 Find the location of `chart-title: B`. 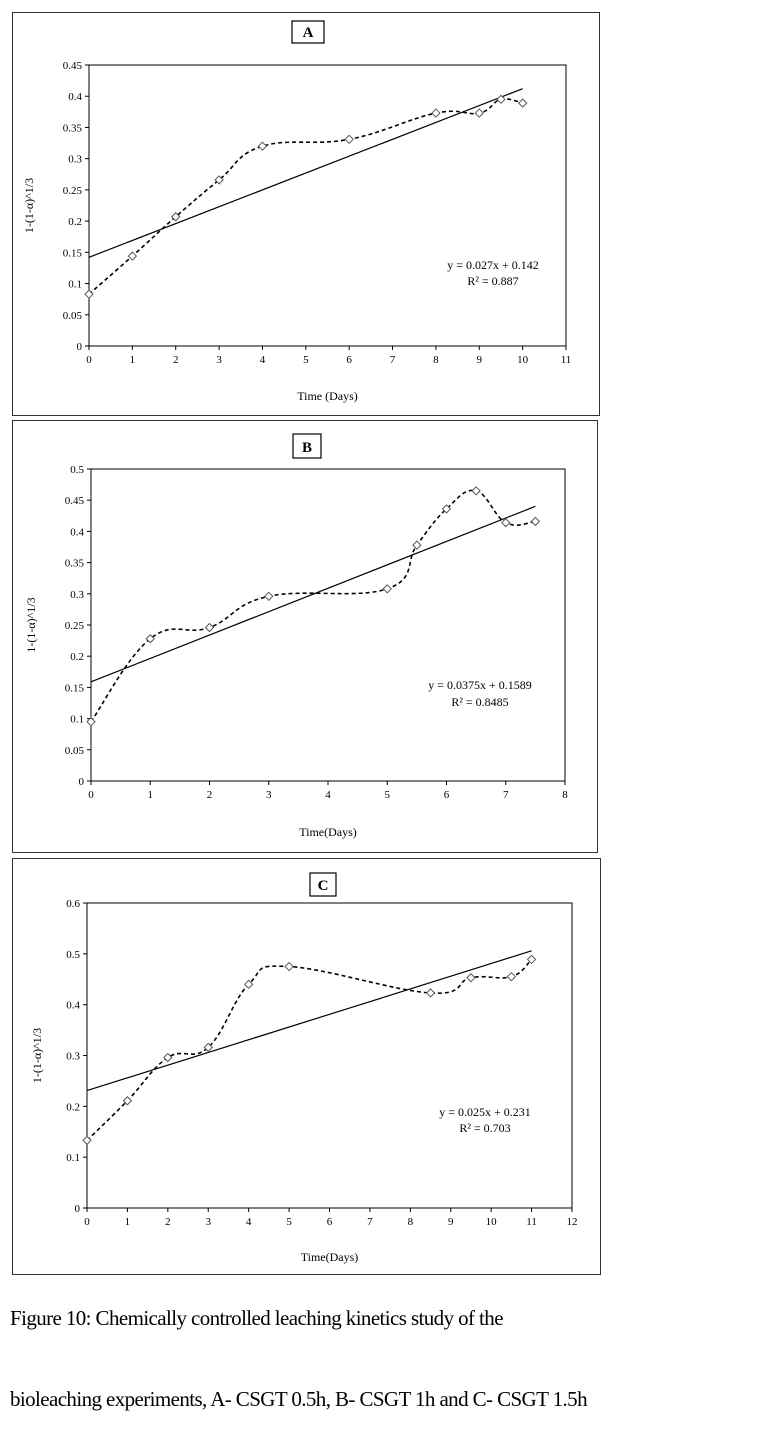

chart-title: B is located at coordinates (307, 448).